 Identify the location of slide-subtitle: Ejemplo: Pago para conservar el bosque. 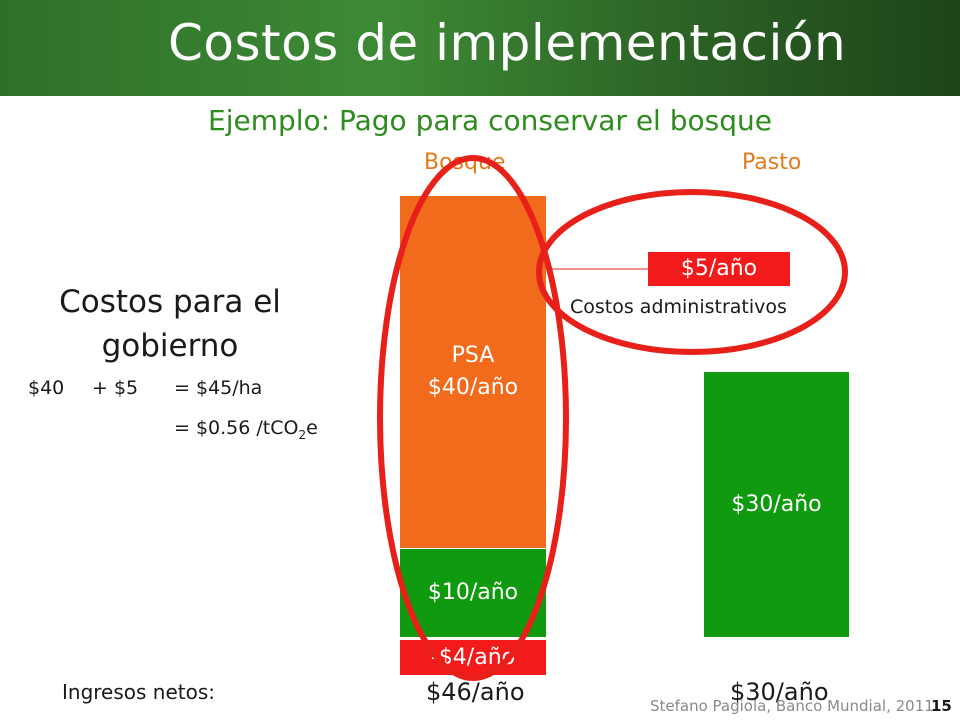
(490, 120).